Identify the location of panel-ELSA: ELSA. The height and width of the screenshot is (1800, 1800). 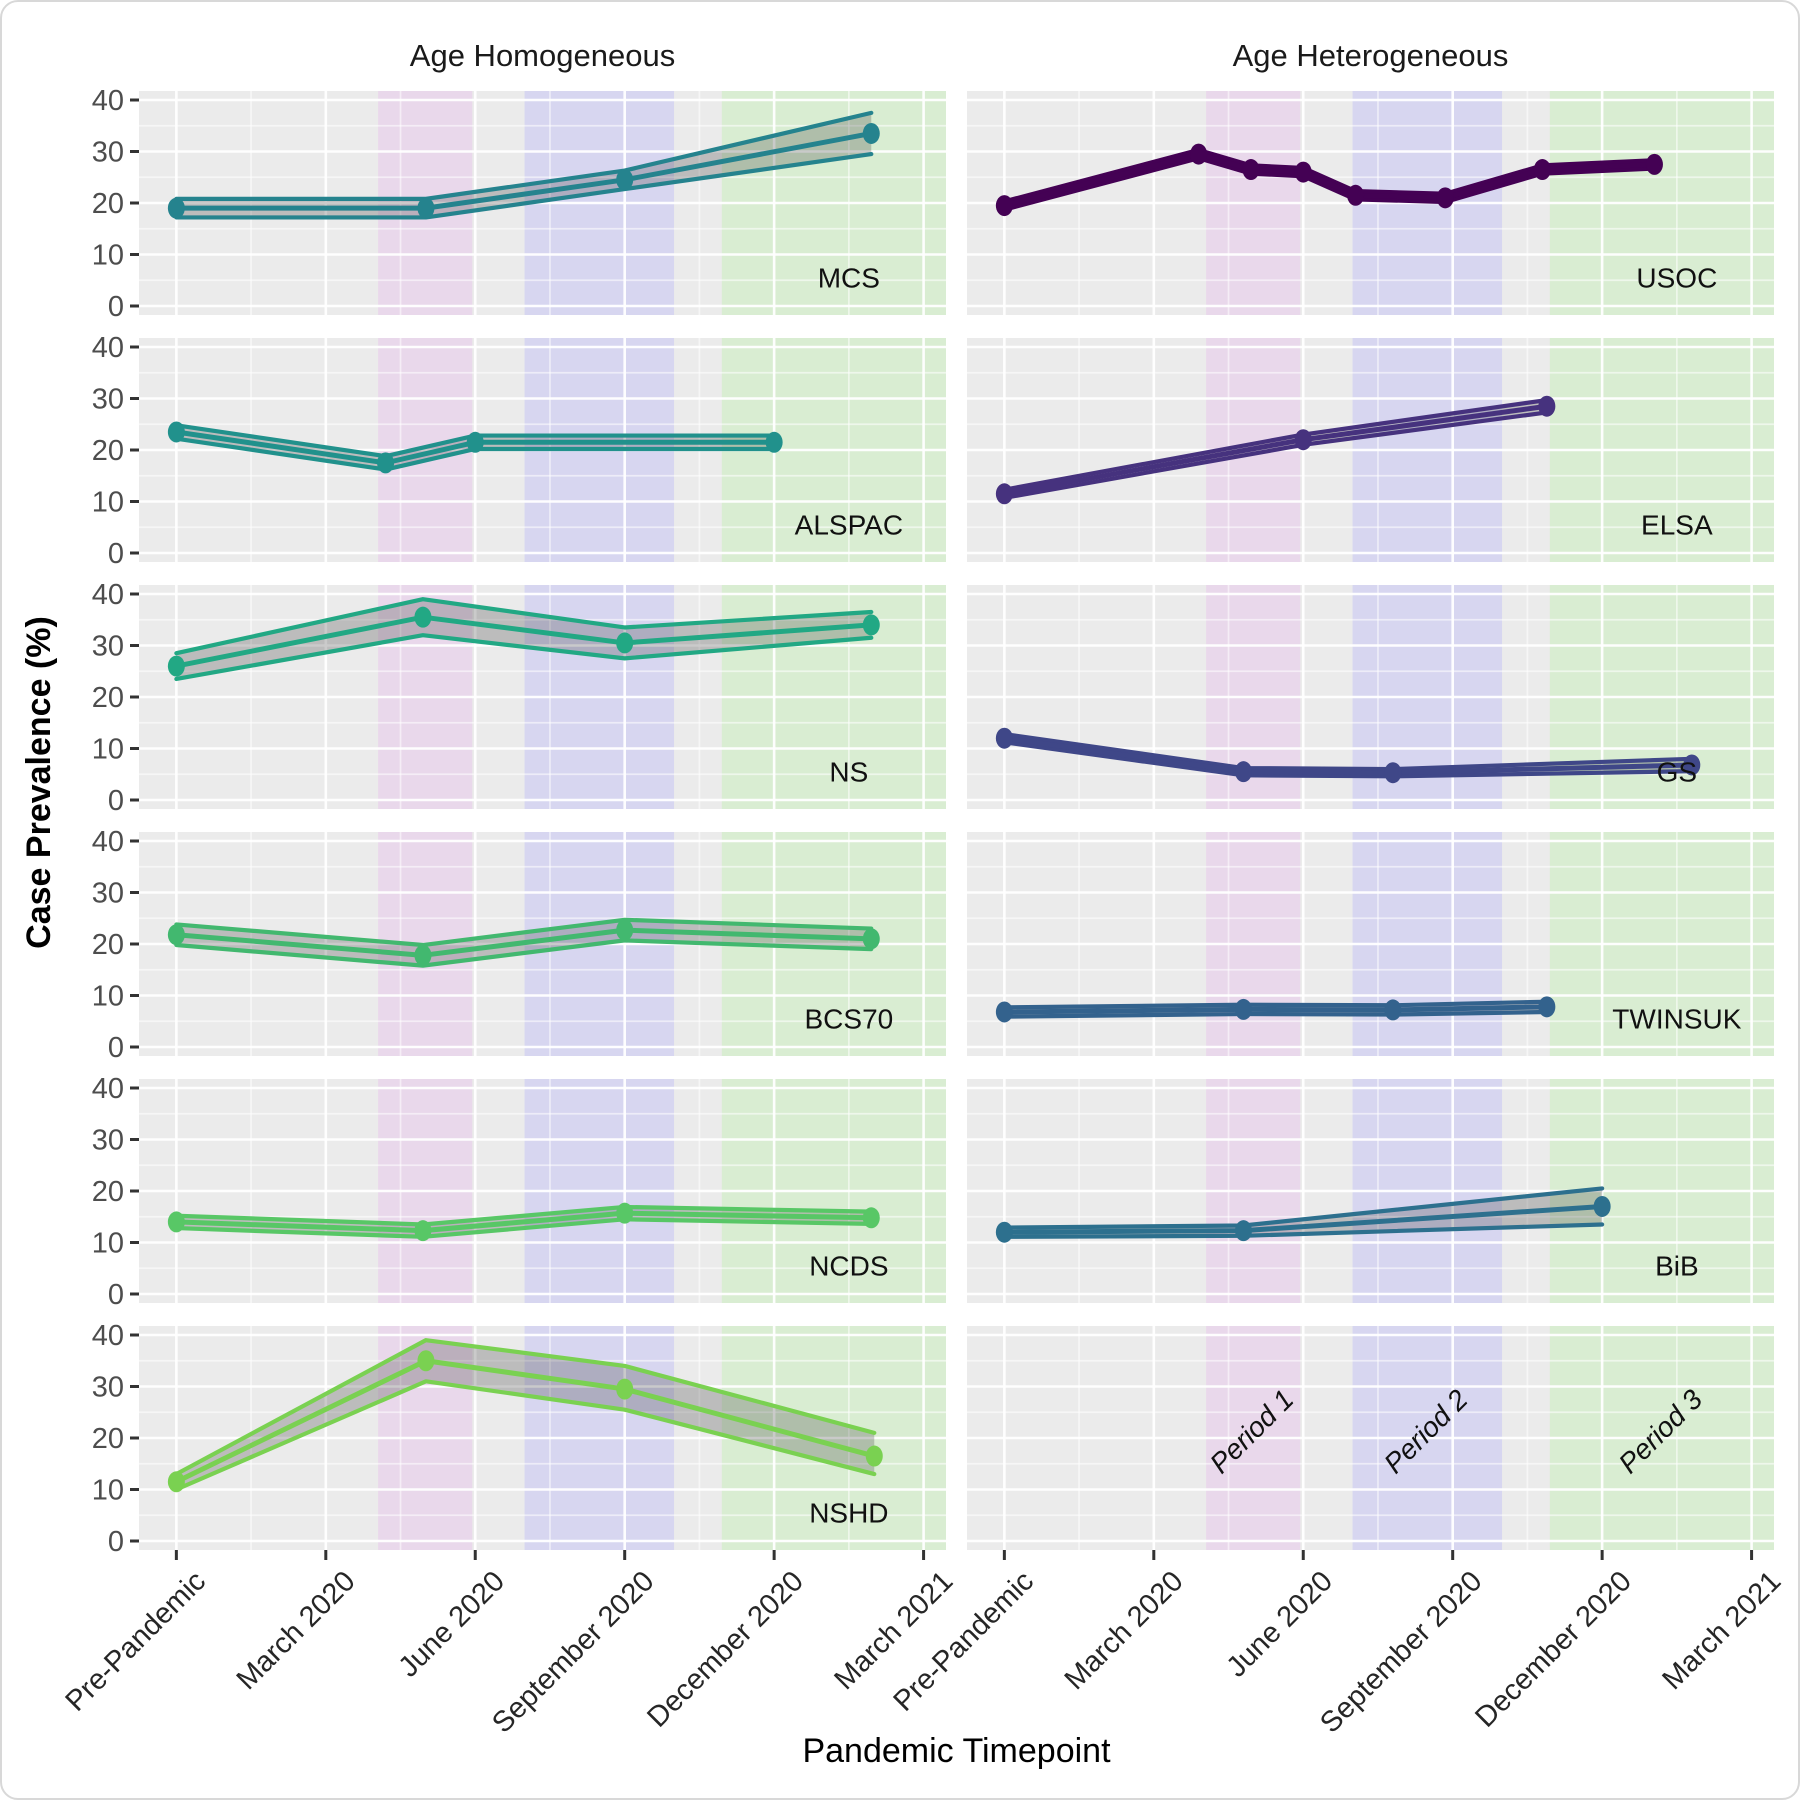
(1370, 450).